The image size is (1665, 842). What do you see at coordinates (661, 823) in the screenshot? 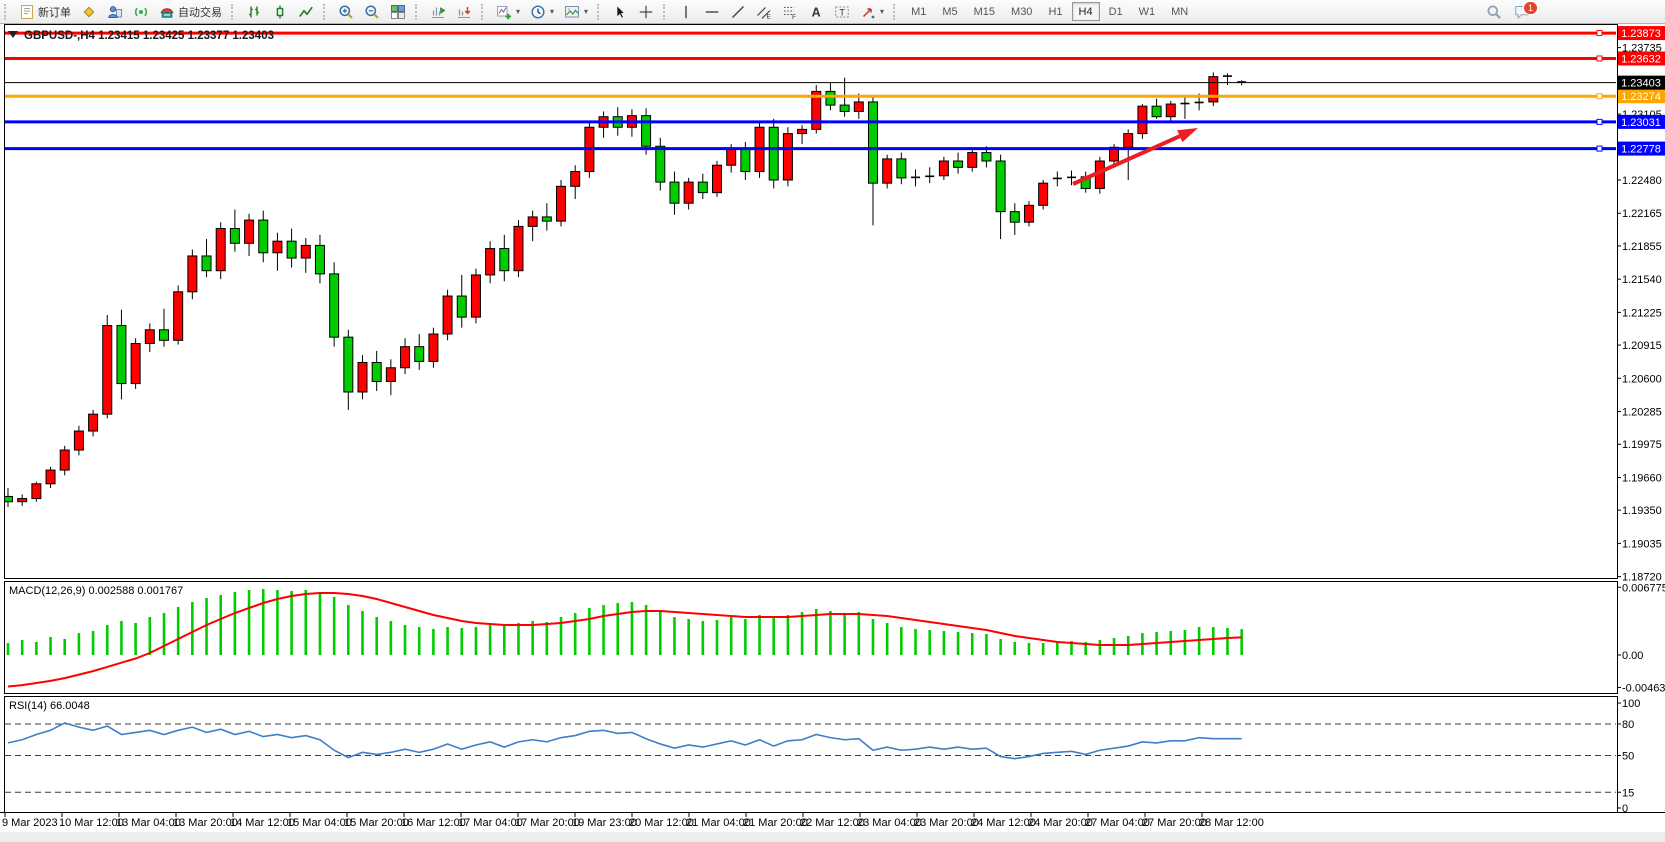
I see `time-label: 20 Mar 12:00` at bounding box center [661, 823].